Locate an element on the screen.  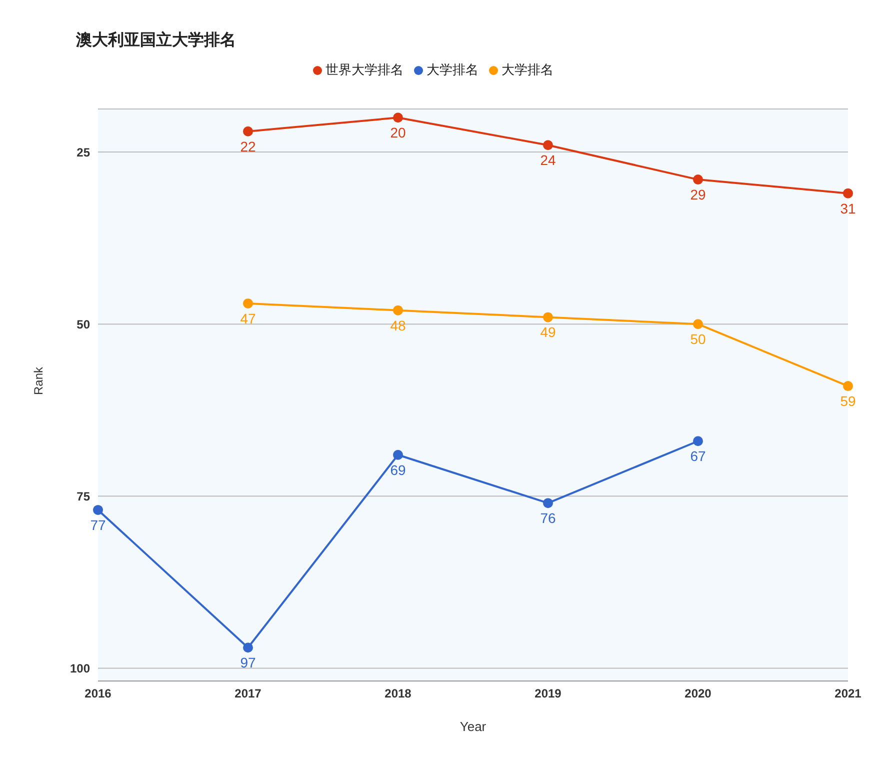
y-tick-label: 75 is located at coordinates (83, 496).